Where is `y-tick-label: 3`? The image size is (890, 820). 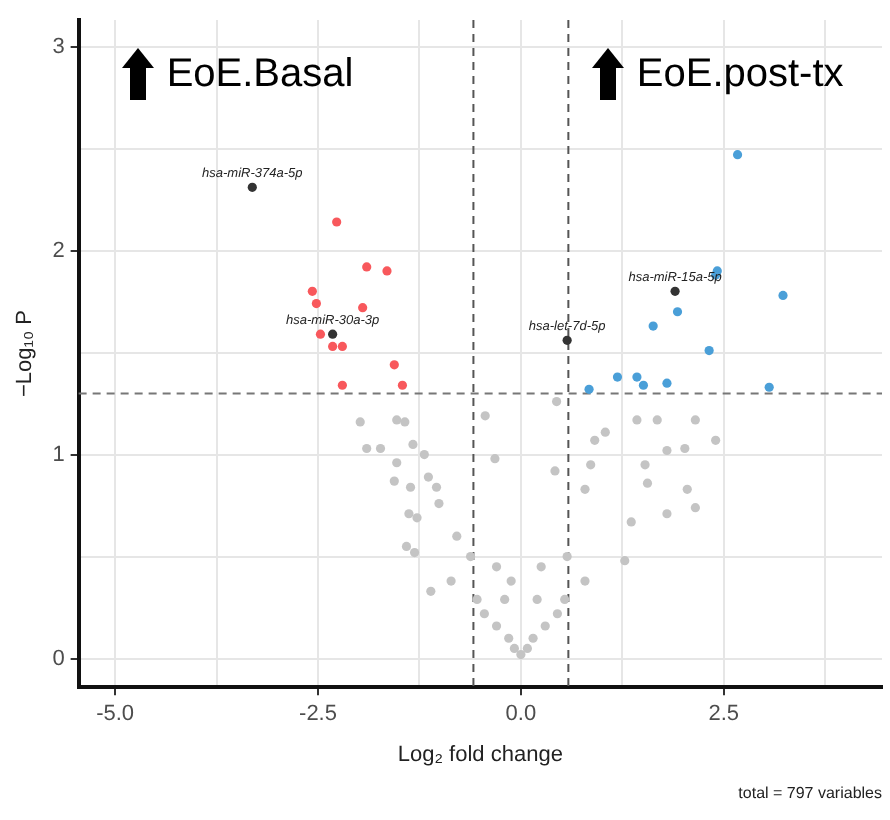
y-tick-label: 3 is located at coordinates (58, 46).